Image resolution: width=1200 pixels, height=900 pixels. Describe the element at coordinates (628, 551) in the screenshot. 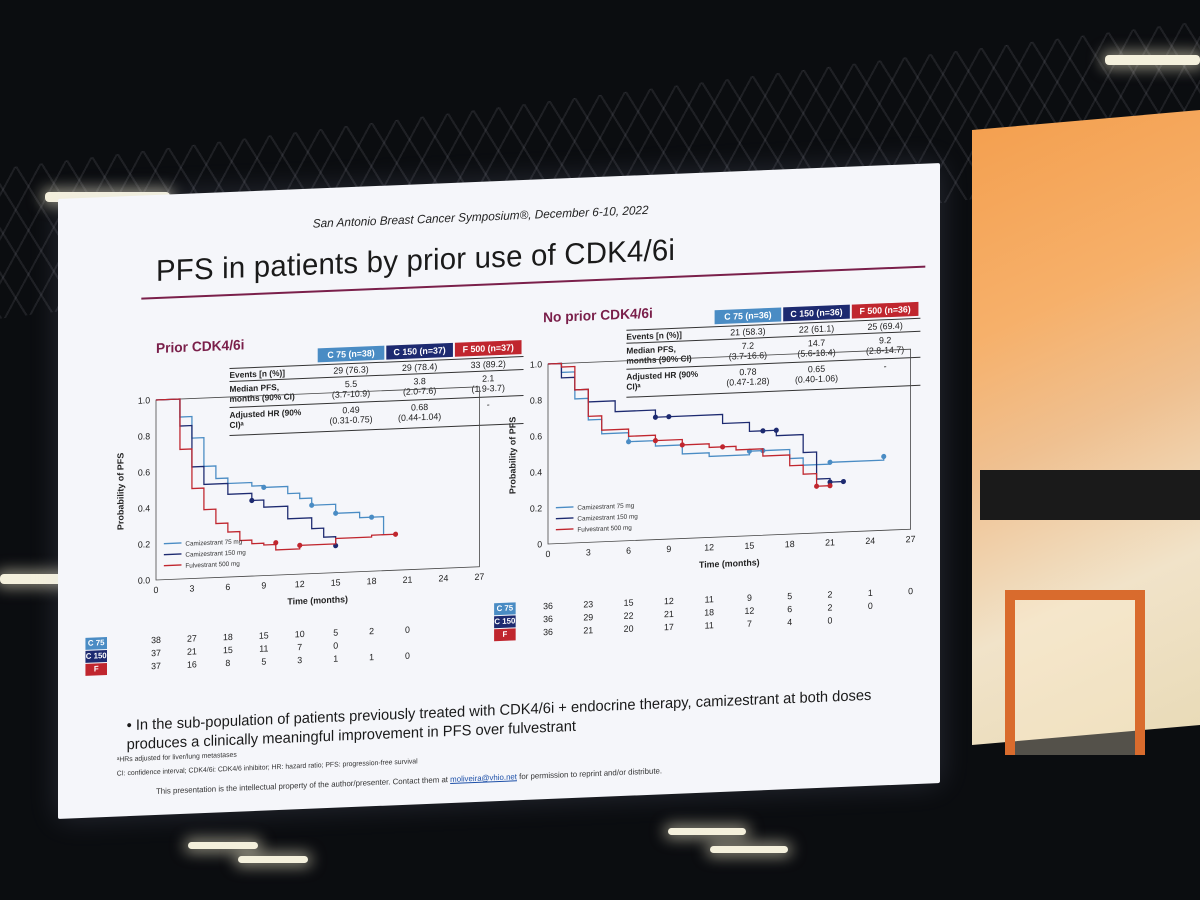

I see `x-tick-label: 6` at that location.